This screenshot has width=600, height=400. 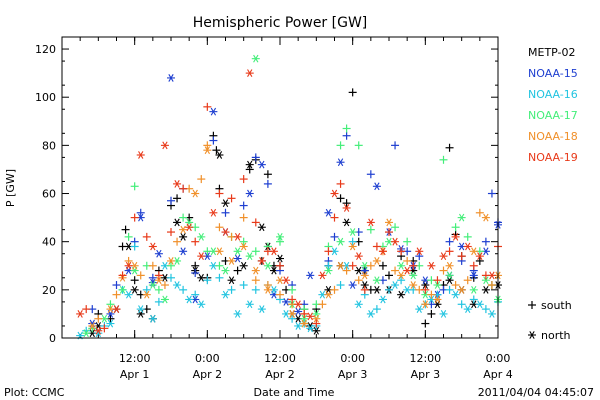 What do you see at coordinates (49, 194) in the screenshot?
I see `y-tick-label: 60` at bounding box center [49, 194].